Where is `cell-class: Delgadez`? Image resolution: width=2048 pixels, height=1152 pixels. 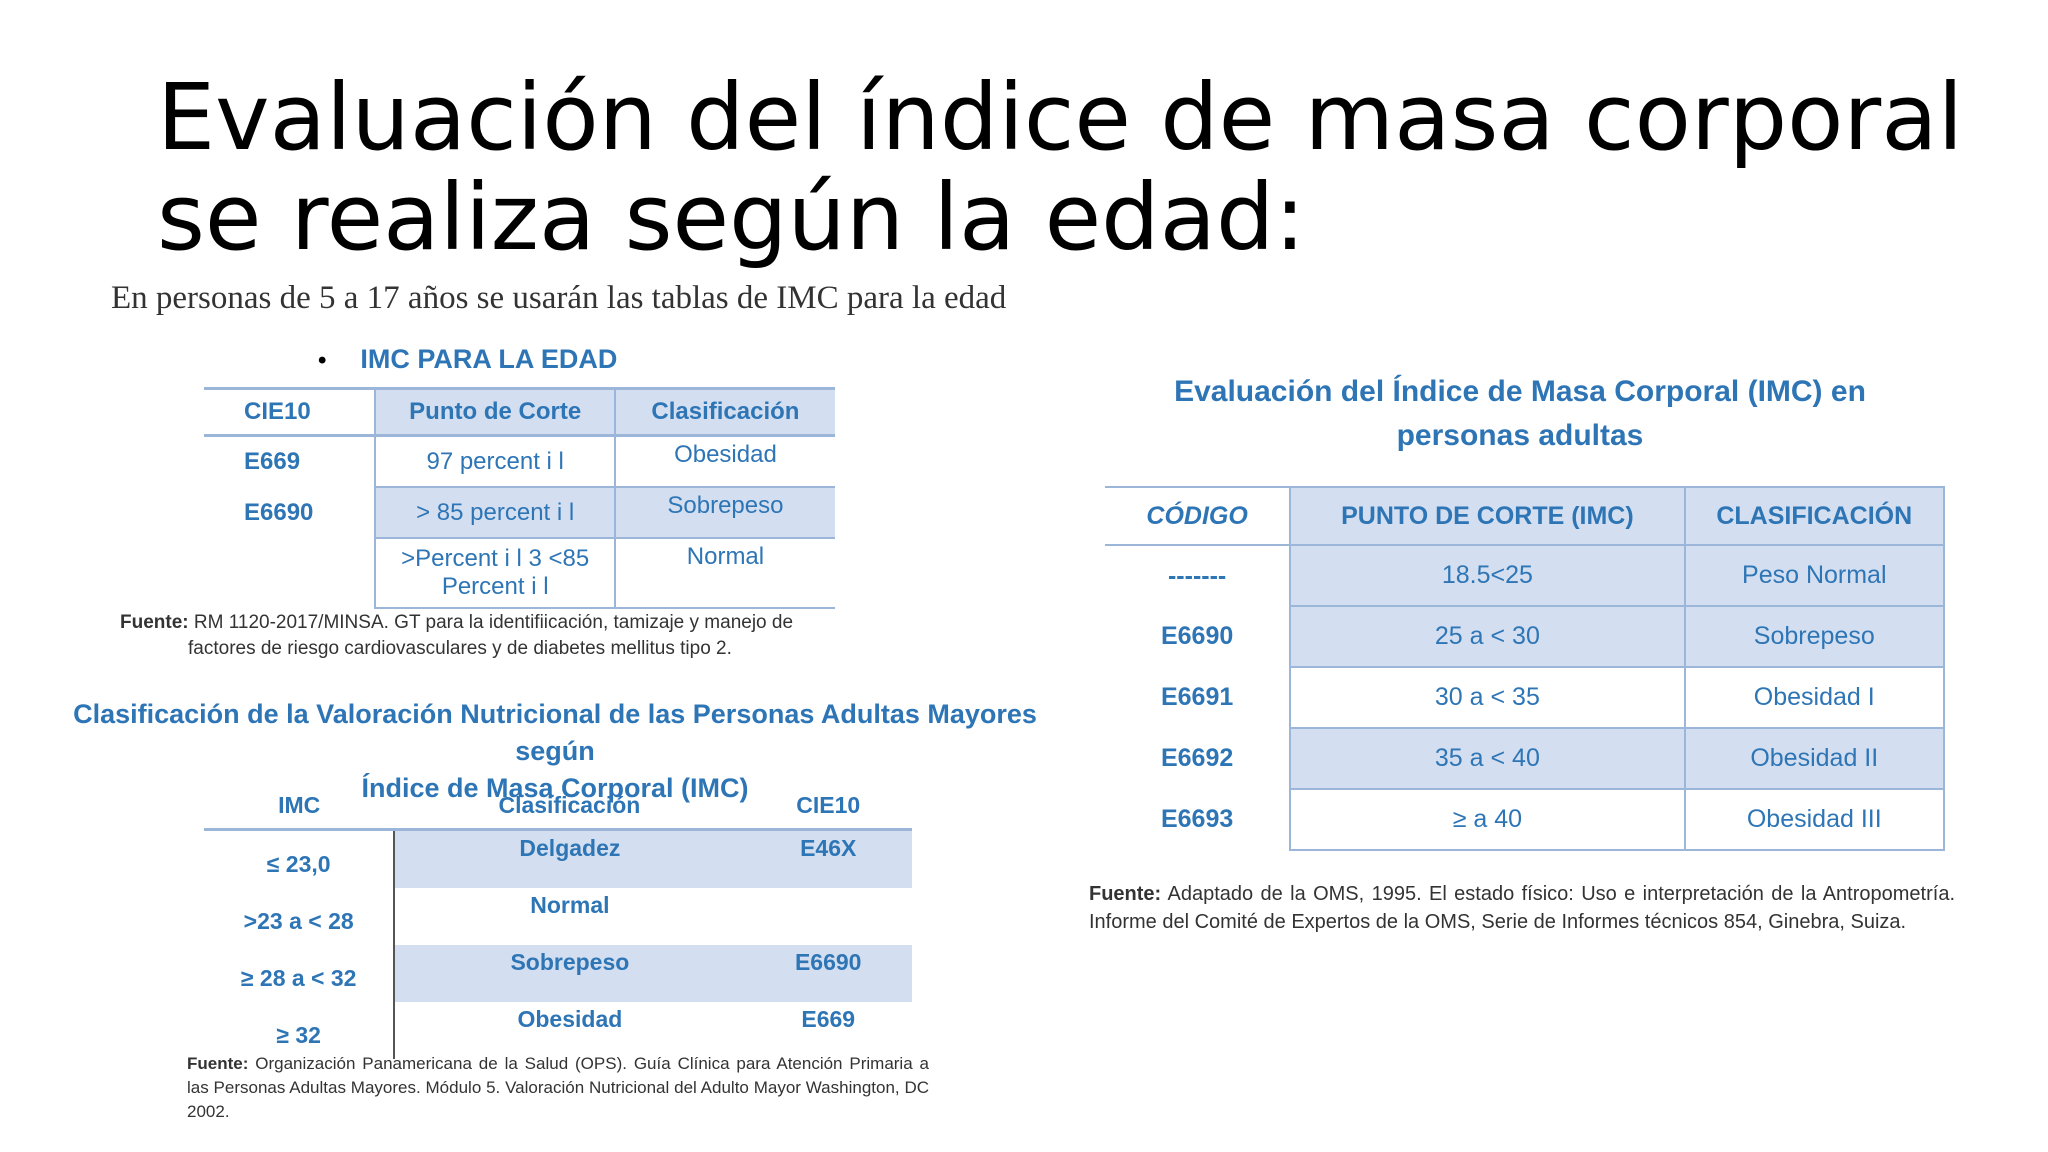 cell-class: Delgadez is located at coordinates (569, 858).